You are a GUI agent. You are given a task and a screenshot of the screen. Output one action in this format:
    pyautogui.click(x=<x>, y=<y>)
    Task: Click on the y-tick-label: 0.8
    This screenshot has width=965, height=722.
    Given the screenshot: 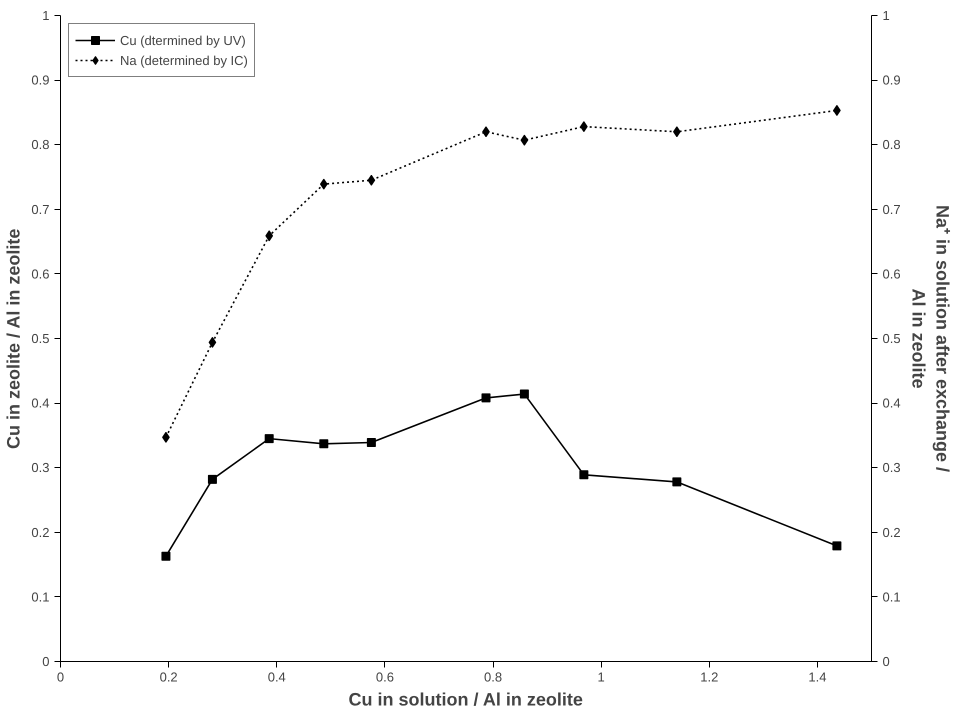 What is the action you would take?
    pyautogui.click(x=40, y=144)
    